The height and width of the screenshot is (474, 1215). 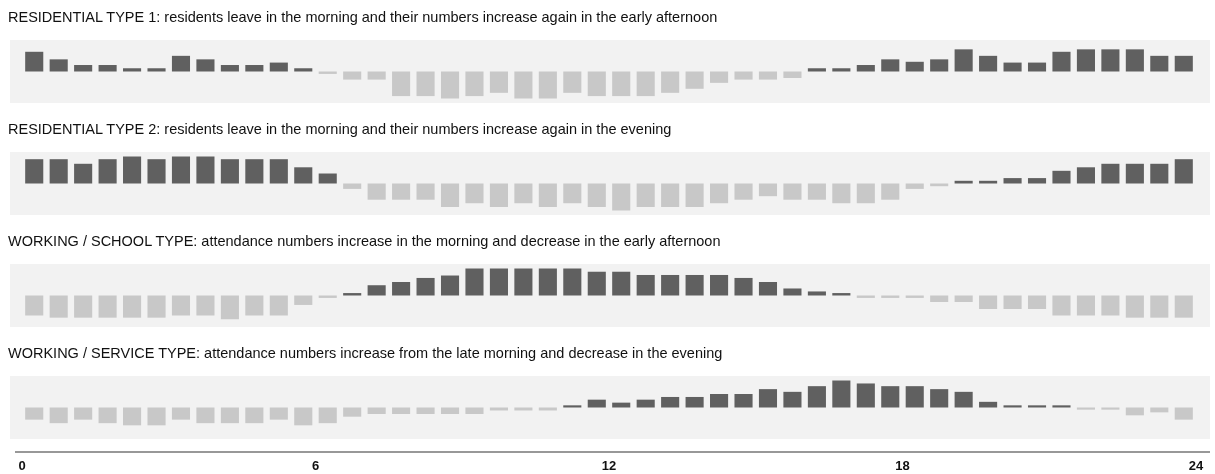 I want to click on chart-title: RESIDENTIAL TYPE 1: residents leave in the morning and their numbers increase again in the early afternoon, so click(x=363, y=17).